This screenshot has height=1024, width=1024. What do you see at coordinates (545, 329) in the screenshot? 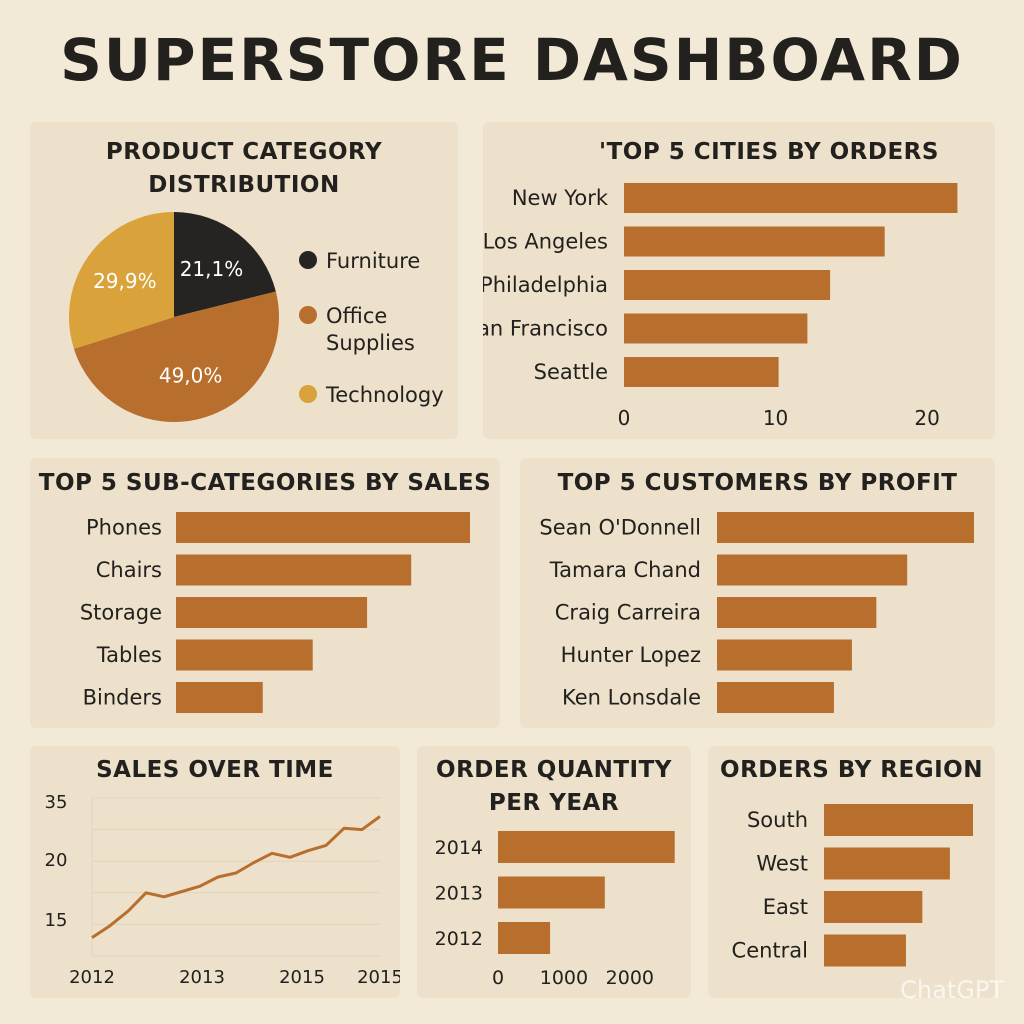
I see `category-label: San Francisco` at bounding box center [545, 329].